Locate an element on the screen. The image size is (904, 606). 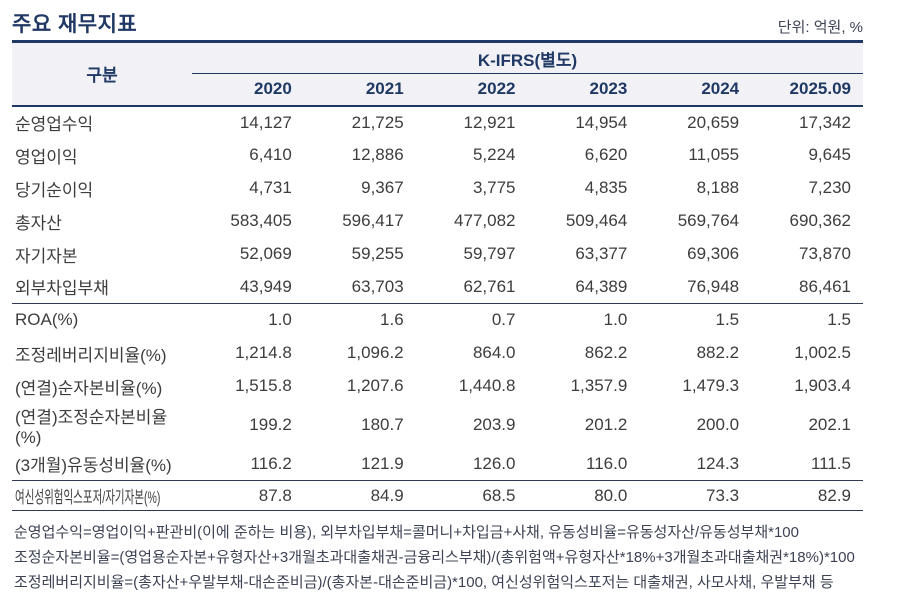
row-value: 200.0 is located at coordinates (718, 424).